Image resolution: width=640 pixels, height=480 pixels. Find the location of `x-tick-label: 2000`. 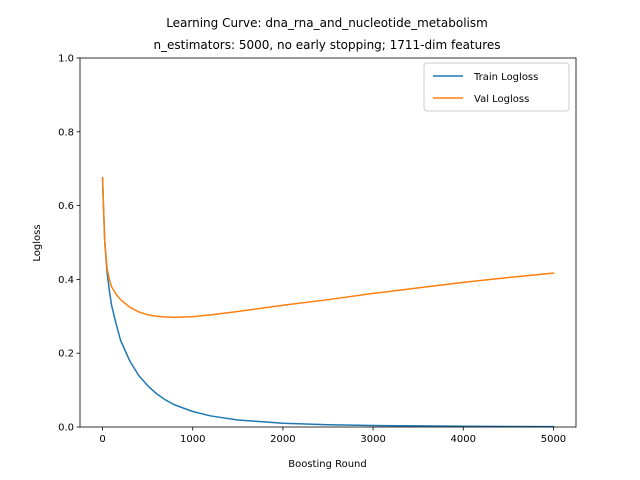

x-tick-label: 2000 is located at coordinates (282, 439).